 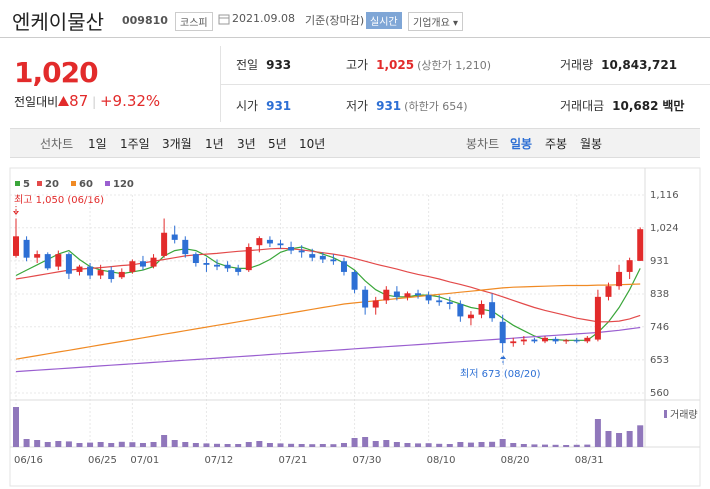 I want to click on period-tab: 1주일, so click(x=135, y=144).